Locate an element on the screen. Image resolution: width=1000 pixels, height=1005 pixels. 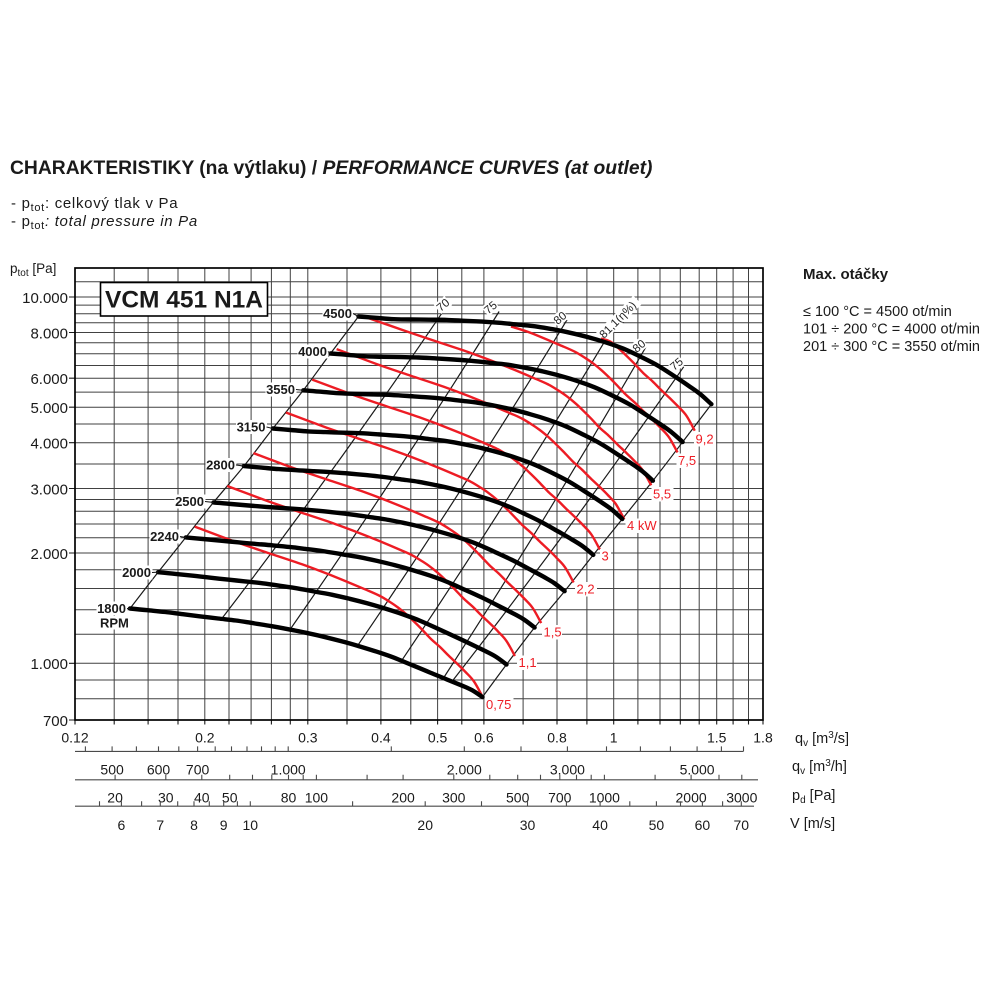
svg-text: 1 is located at coordinates (614, 738).